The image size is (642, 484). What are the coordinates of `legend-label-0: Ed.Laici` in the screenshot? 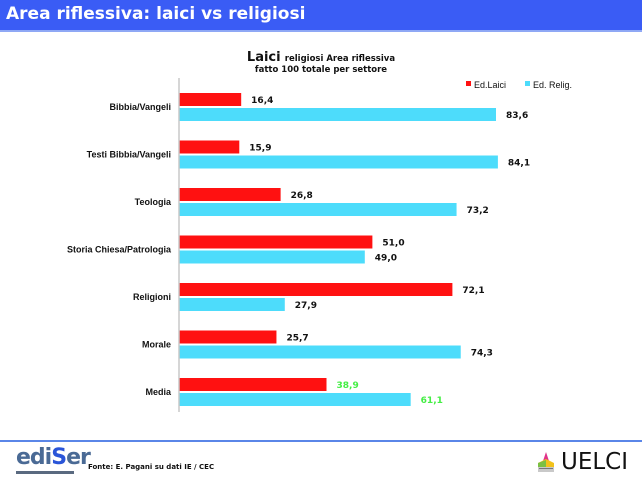 It's located at (490, 85).